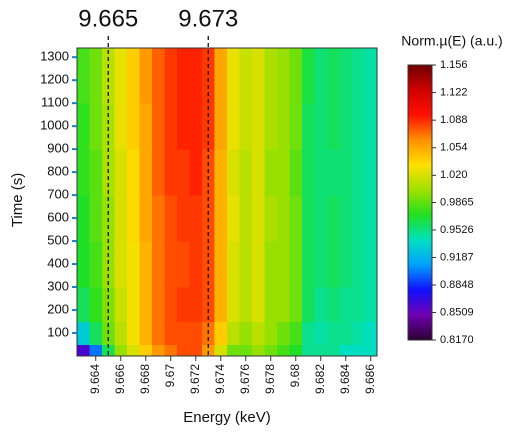  What do you see at coordinates (54, 56) in the screenshot?
I see `y-tick-label: 1300` at bounding box center [54, 56].